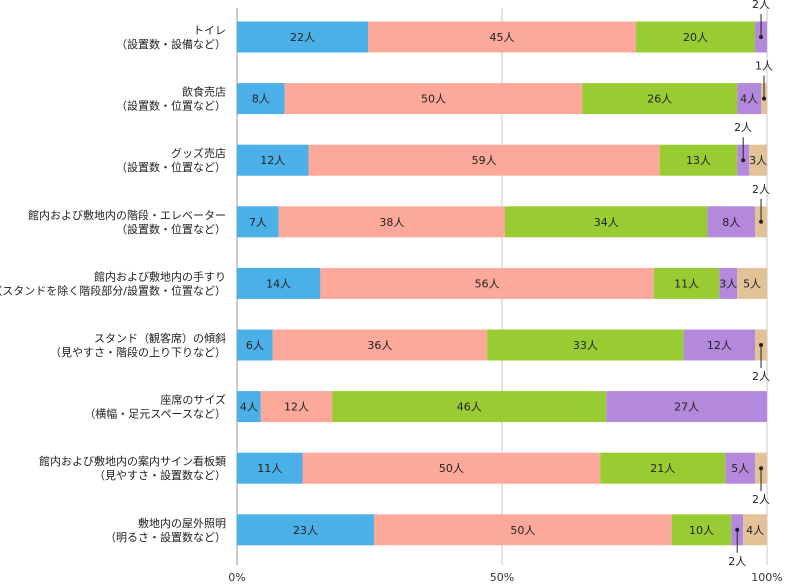 This screenshot has width=785, height=586. What do you see at coordinates (127, 215) in the screenshot?
I see `category-label: 館内および敷地内の階段・エレベーター` at bounding box center [127, 215].